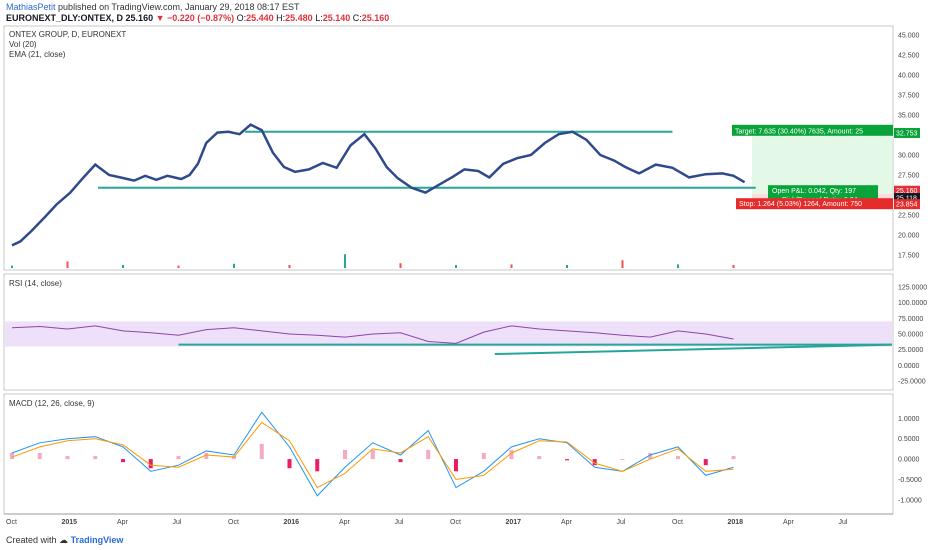  What do you see at coordinates (910, 500) in the screenshot?
I see `macd-axis-tick: -1.0000` at bounding box center [910, 500].